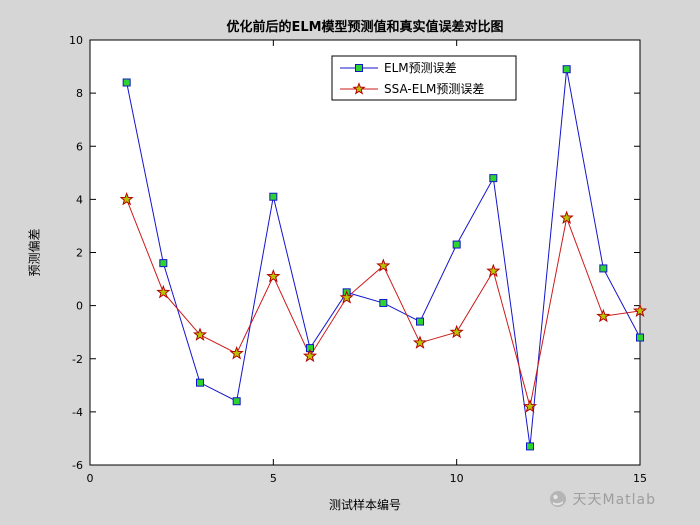  I want to click on chart-title: 优化前后的ELM模型预测值和真实值误差对比图, so click(365, 27).